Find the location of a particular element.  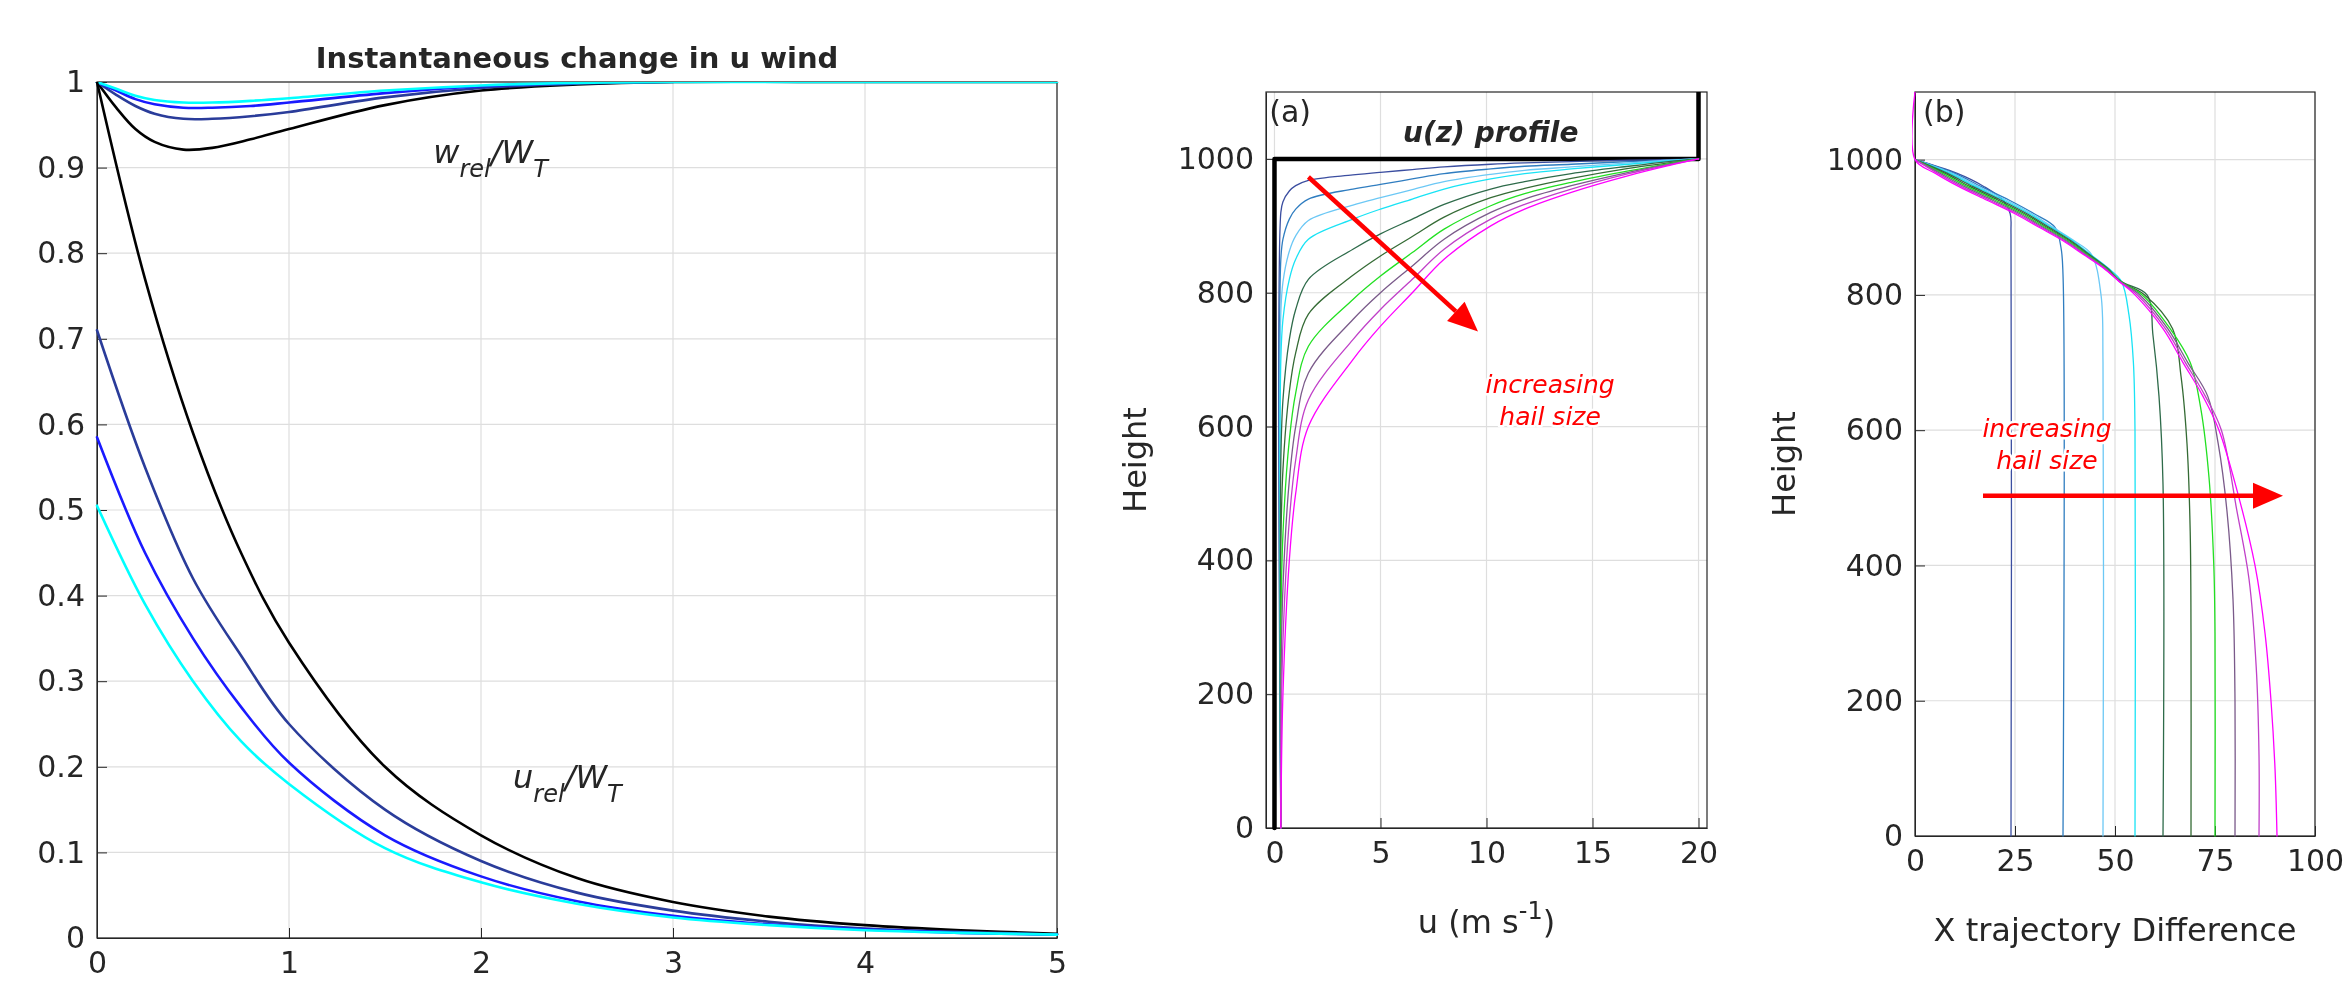

annotation: (b) is located at coordinates (1944, 112).